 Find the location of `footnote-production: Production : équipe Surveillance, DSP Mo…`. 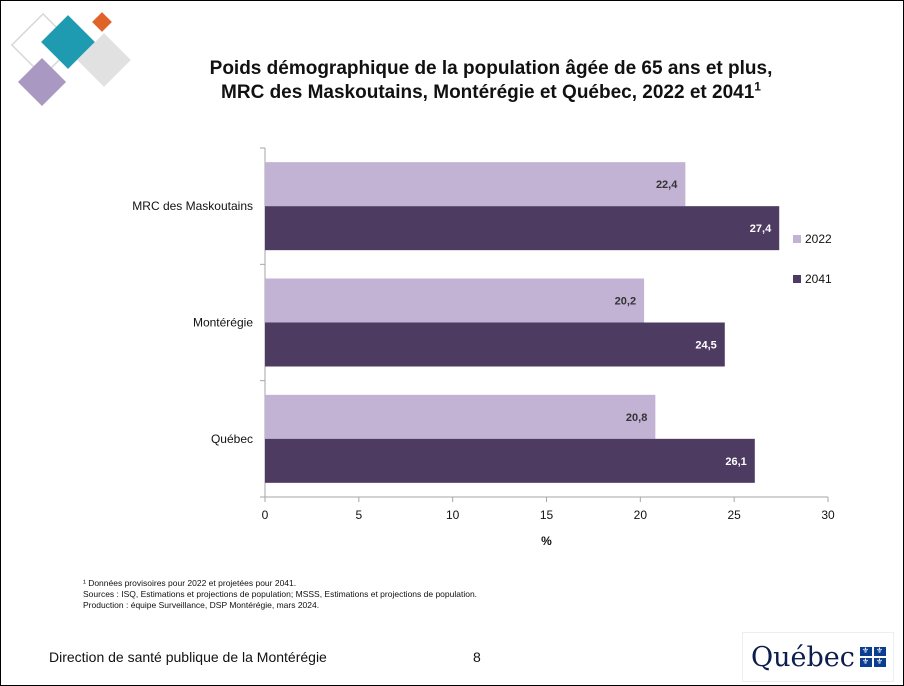

footnote-production: Production : équipe Surveillance, DSP Mo… is located at coordinates (201, 605).